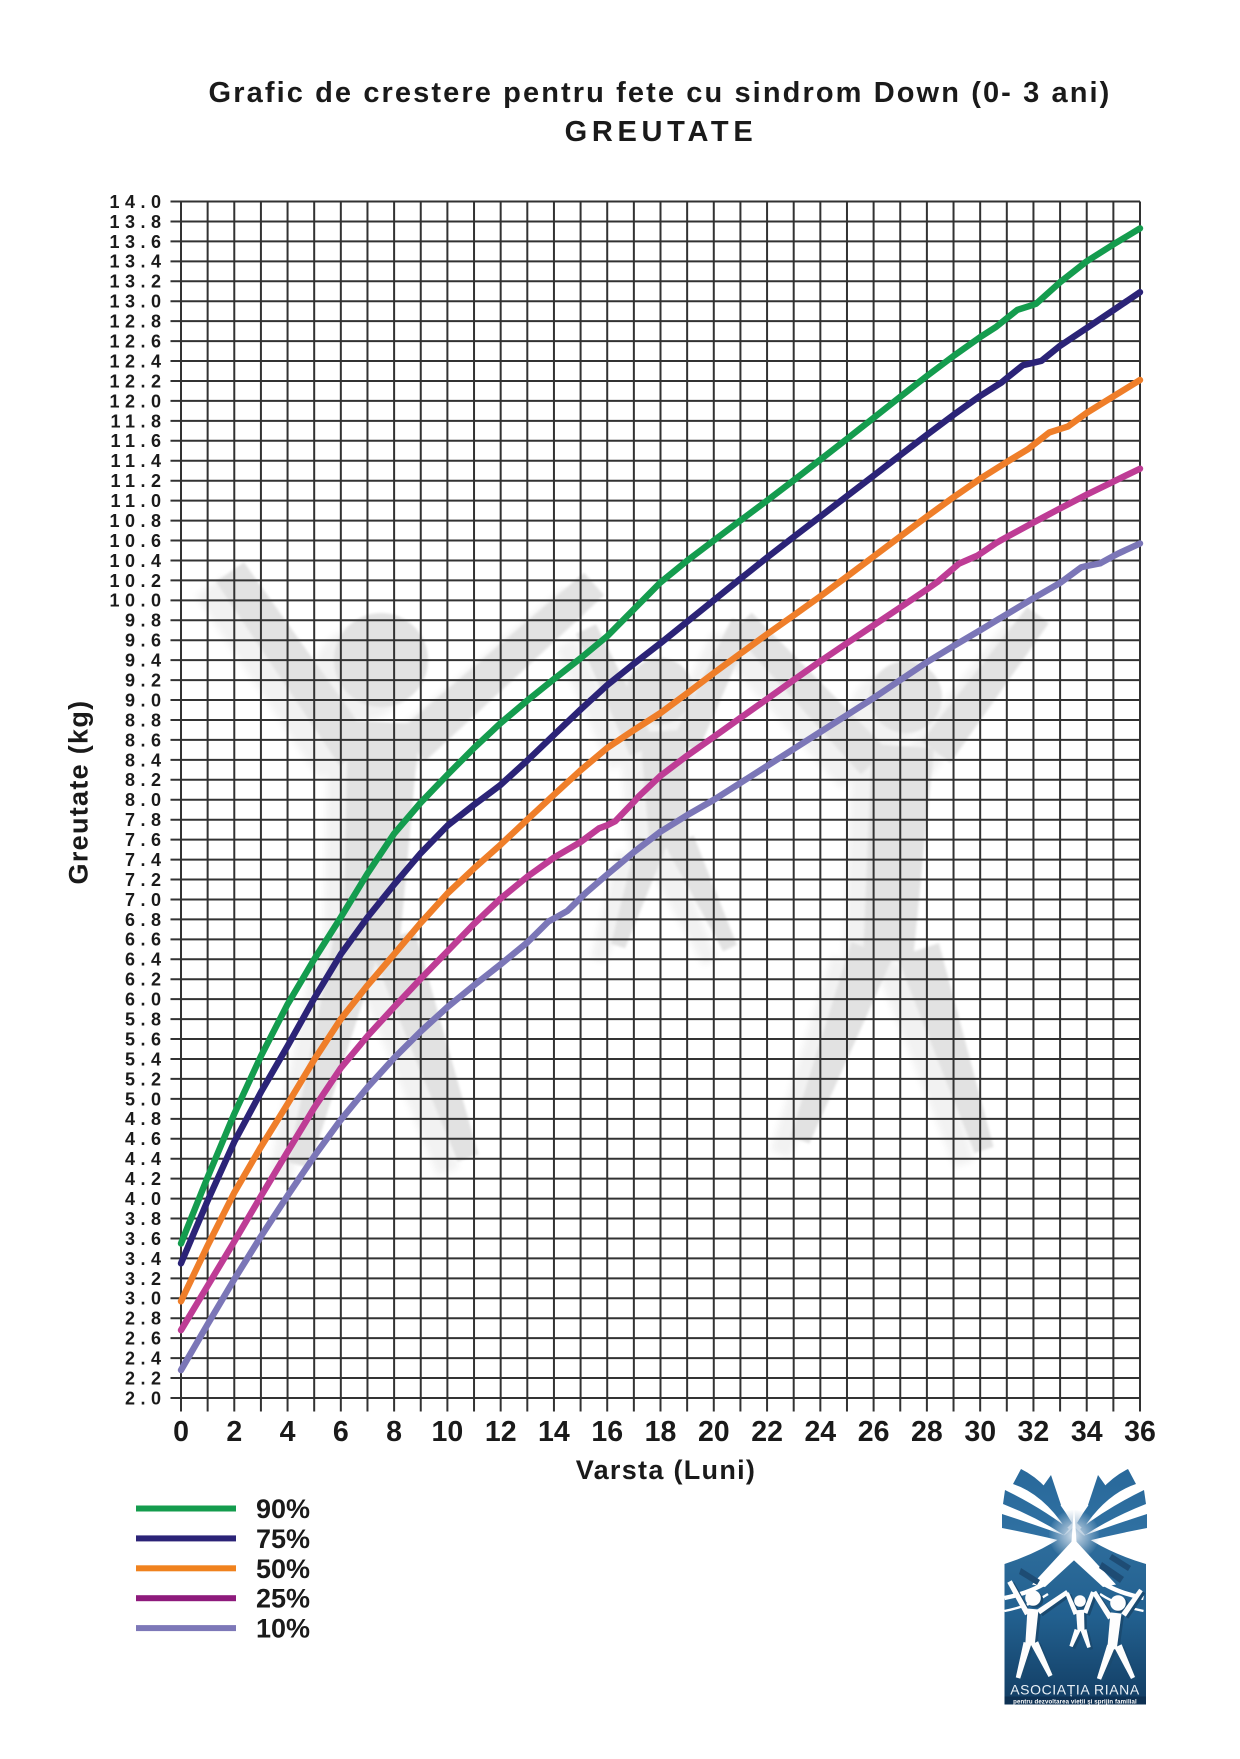  What do you see at coordinates (394, 1432) in the screenshot?
I see `svg-text: 8` at bounding box center [394, 1432].